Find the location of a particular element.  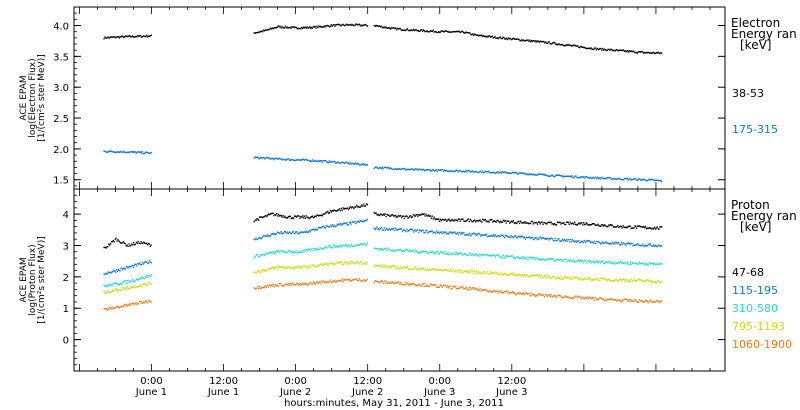

x-tick-label-time: 0:00 is located at coordinates (151, 381).